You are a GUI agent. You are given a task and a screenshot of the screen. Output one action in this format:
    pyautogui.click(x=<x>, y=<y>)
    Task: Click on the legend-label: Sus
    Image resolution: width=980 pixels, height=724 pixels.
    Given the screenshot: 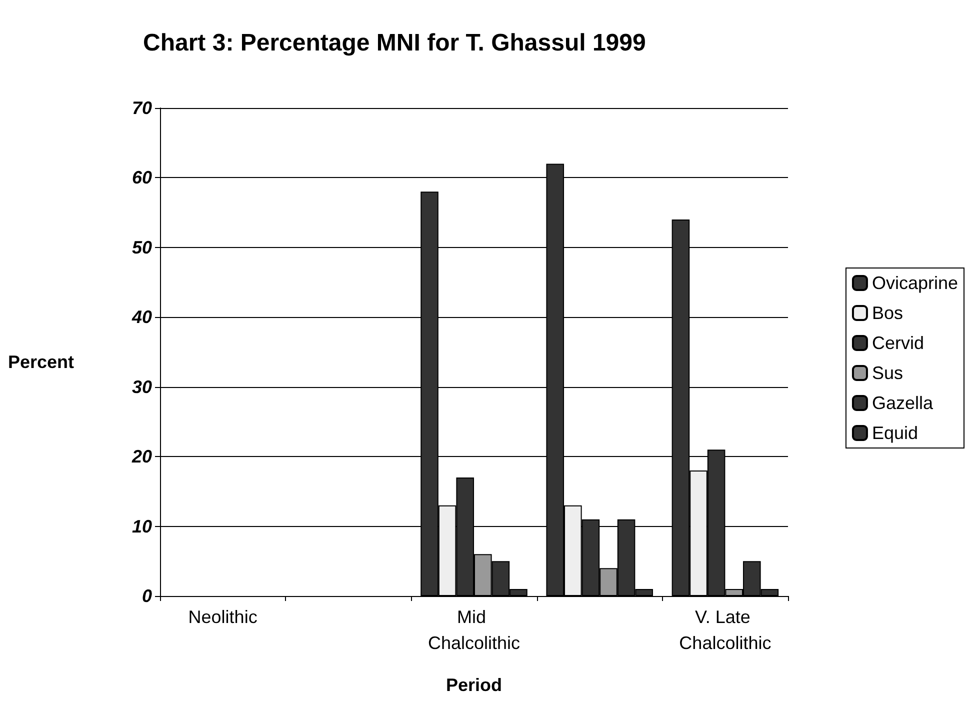 What is the action you would take?
    pyautogui.click(x=887, y=373)
    